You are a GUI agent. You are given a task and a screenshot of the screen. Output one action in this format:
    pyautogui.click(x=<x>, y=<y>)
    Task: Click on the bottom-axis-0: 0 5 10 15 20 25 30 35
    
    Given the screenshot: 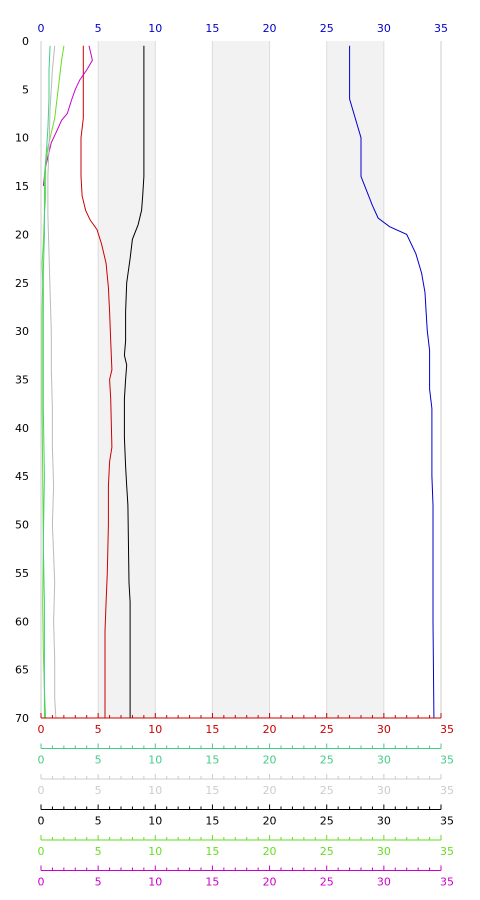 What is the action you would take?
    pyautogui.click(x=246, y=724)
    